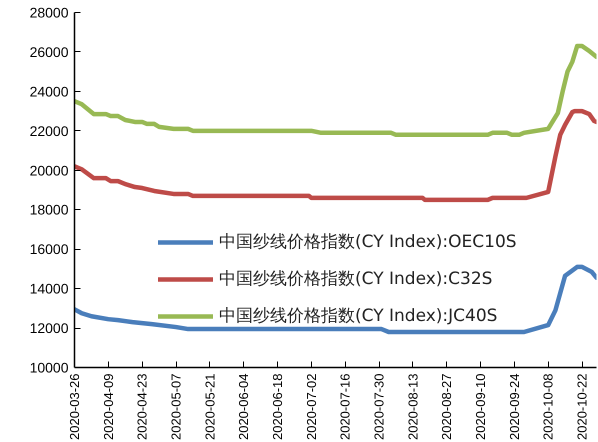 The image size is (598, 442). I want to click on x-tick-label: 2020-10-08, so click(548, 407).